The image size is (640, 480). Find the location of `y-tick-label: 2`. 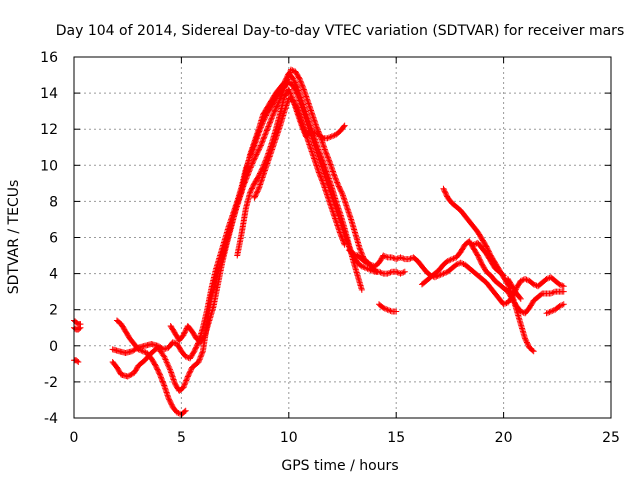

y-tick-label: 2 is located at coordinates (53, 311).